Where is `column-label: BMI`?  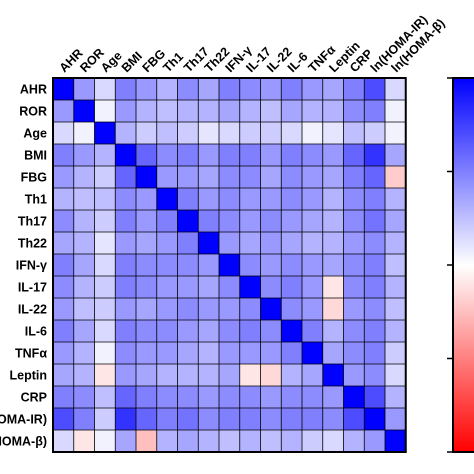
column-label: BMI is located at coordinates (132, 62).